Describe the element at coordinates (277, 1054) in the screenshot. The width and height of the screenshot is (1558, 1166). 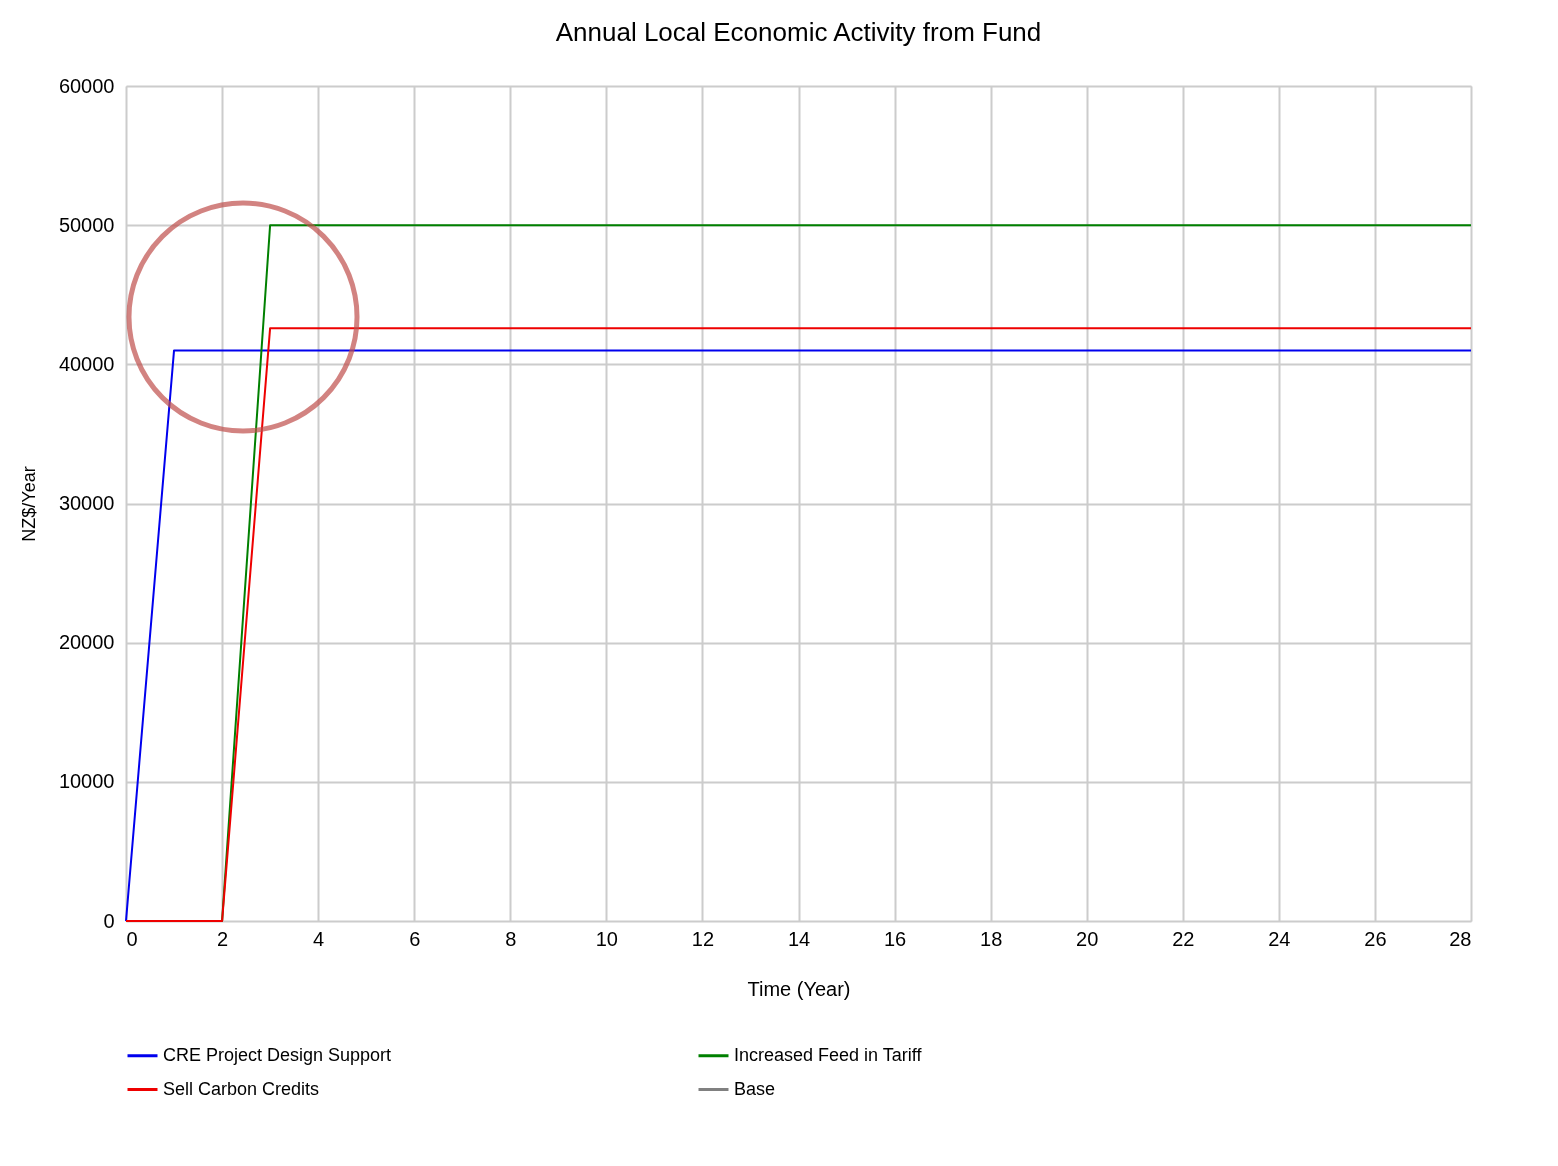
I see `legend-label: CRE Project Design Support` at that location.